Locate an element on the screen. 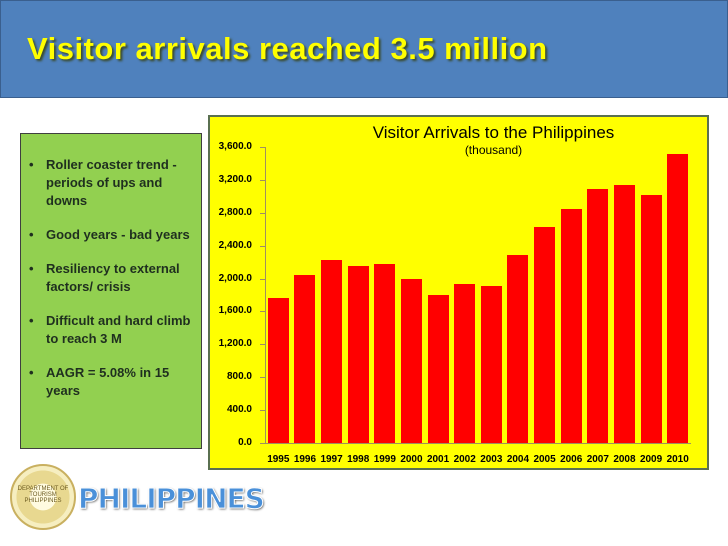 The image size is (728, 546). bar-2003 is located at coordinates (491, 364).